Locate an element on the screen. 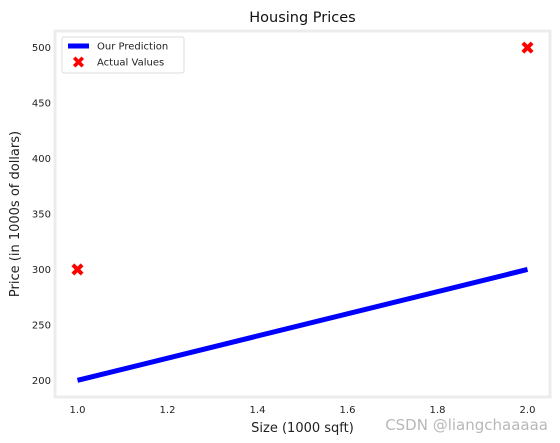 This screenshot has height=443, width=560. legend-label-actual: Actual Values is located at coordinates (130, 63).